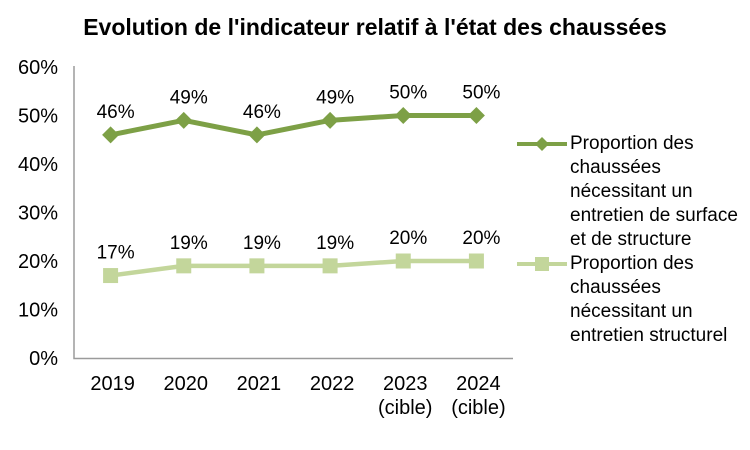 Image resolution: width=750 pixels, height=450 pixels. Describe the element at coordinates (478, 384) in the screenshot. I see `x-axis-tick-label: 2024` at that location.